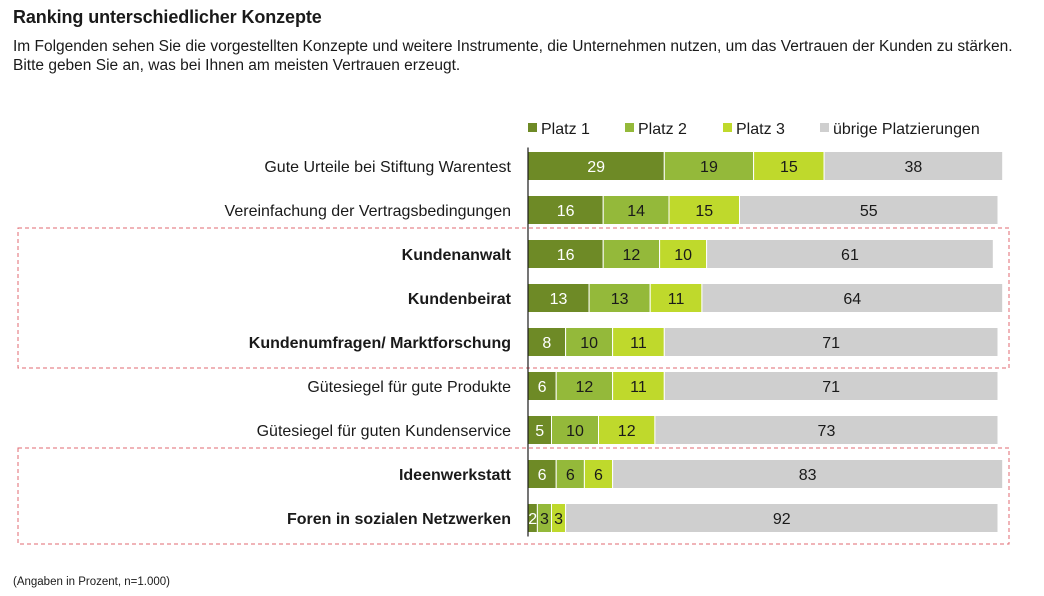 Image resolution: width=1044 pixels, height=596 pixels. Describe the element at coordinates (539, 431) in the screenshot. I see `data-label: 5` at that location.